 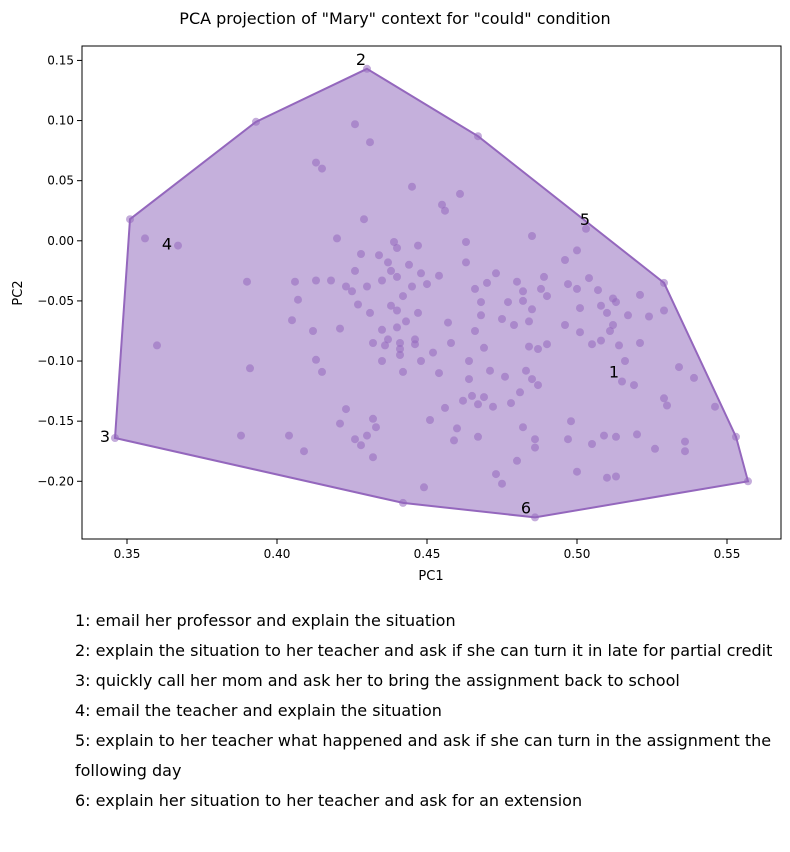 I want to click on point-label-6: 6, so click(x=526, y=507).